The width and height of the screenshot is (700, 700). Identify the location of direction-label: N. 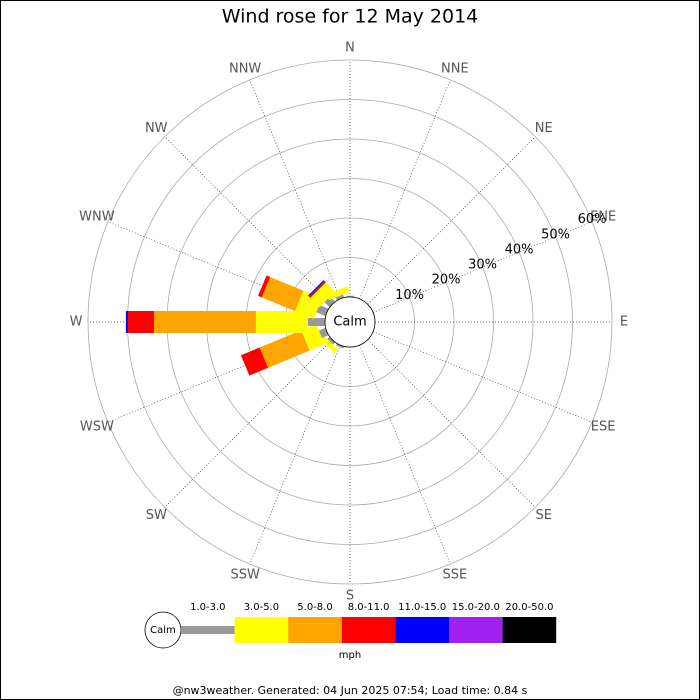
(350, 48).